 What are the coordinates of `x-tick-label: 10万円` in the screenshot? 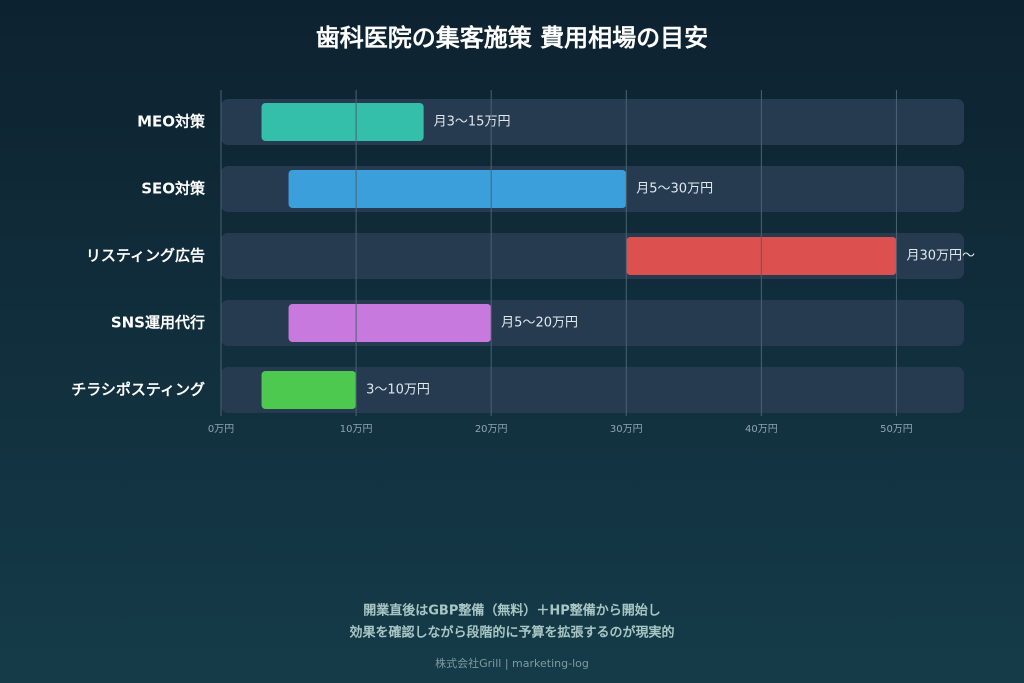 It's located at (356, 429).